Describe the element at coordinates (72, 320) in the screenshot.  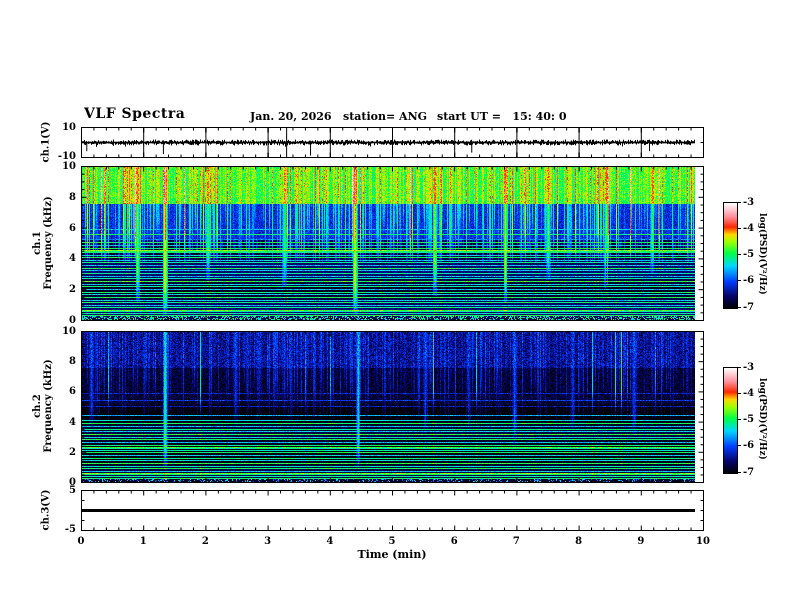
I see `spec1-y-tick-label: 0` at that location.